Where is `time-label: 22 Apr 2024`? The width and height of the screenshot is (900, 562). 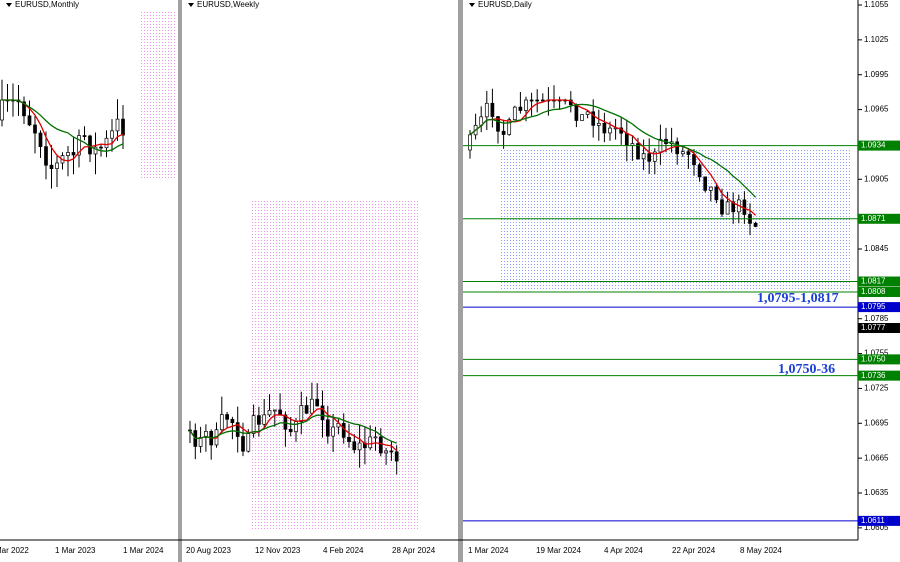 time-label: 22 Apr 2024 is located at coordinates (694, 550).